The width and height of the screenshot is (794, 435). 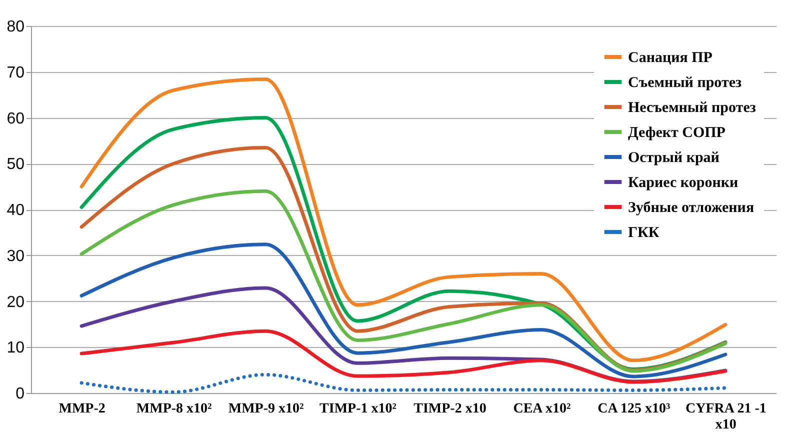 I want to click on legend-label: Зубные отложения, so click(x=691, y=208).